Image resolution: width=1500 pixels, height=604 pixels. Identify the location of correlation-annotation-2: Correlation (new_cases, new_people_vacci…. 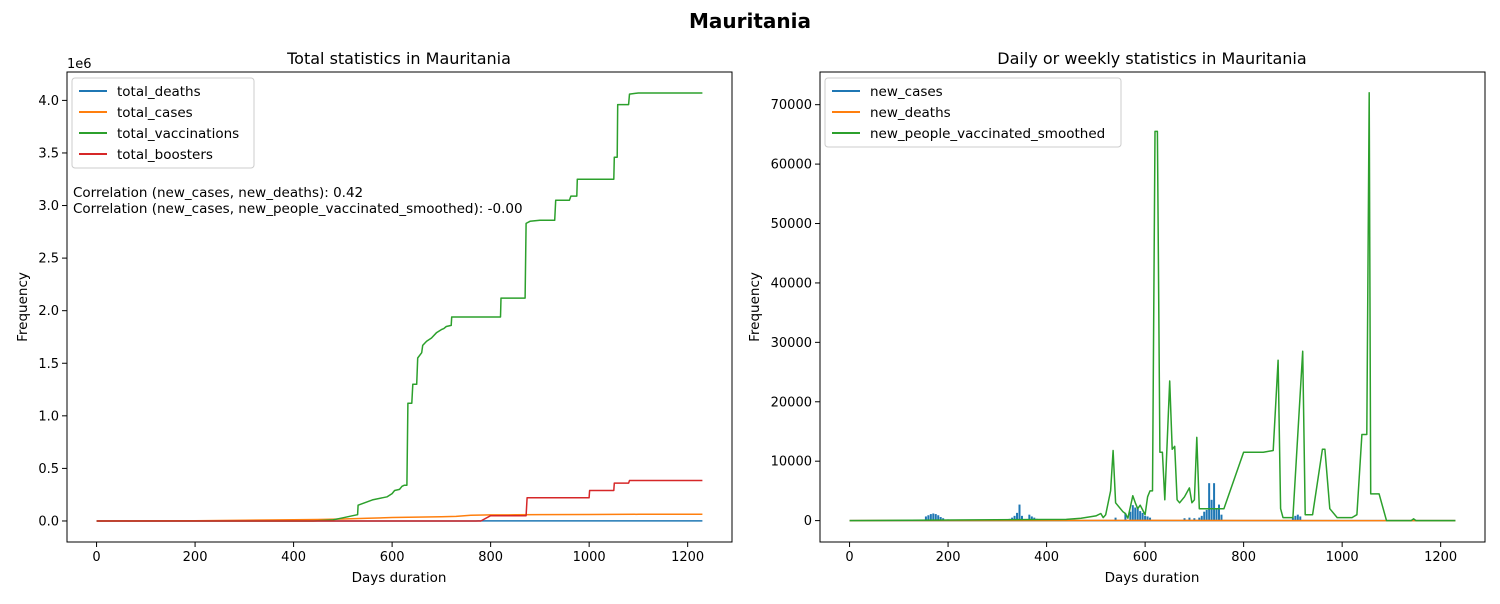
(298, 209).